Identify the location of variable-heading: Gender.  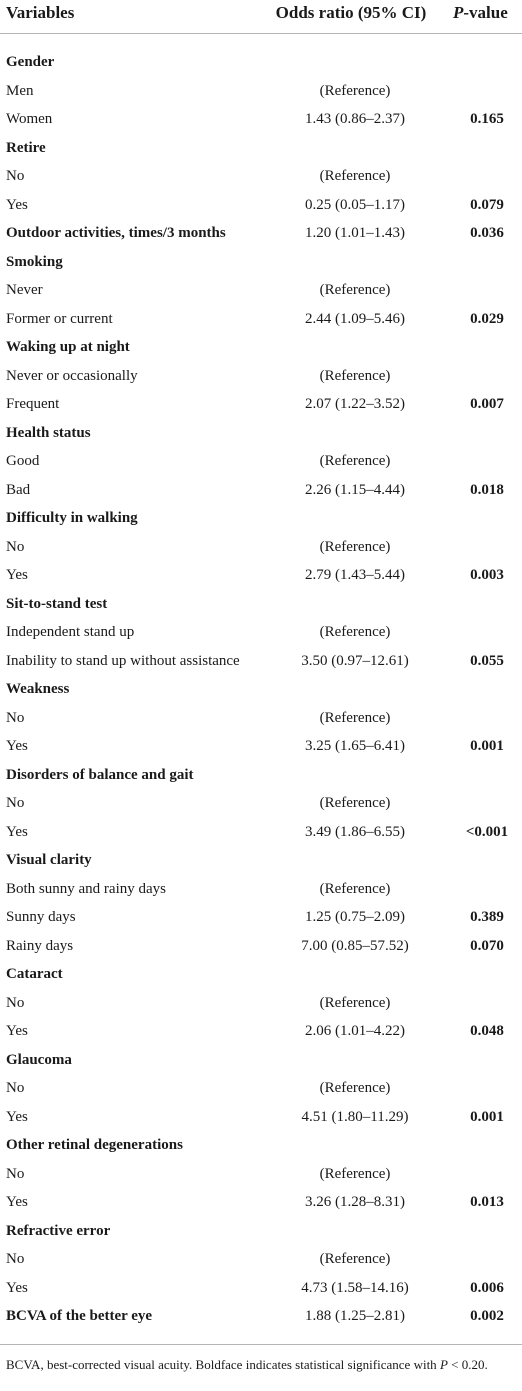
(30, 62).